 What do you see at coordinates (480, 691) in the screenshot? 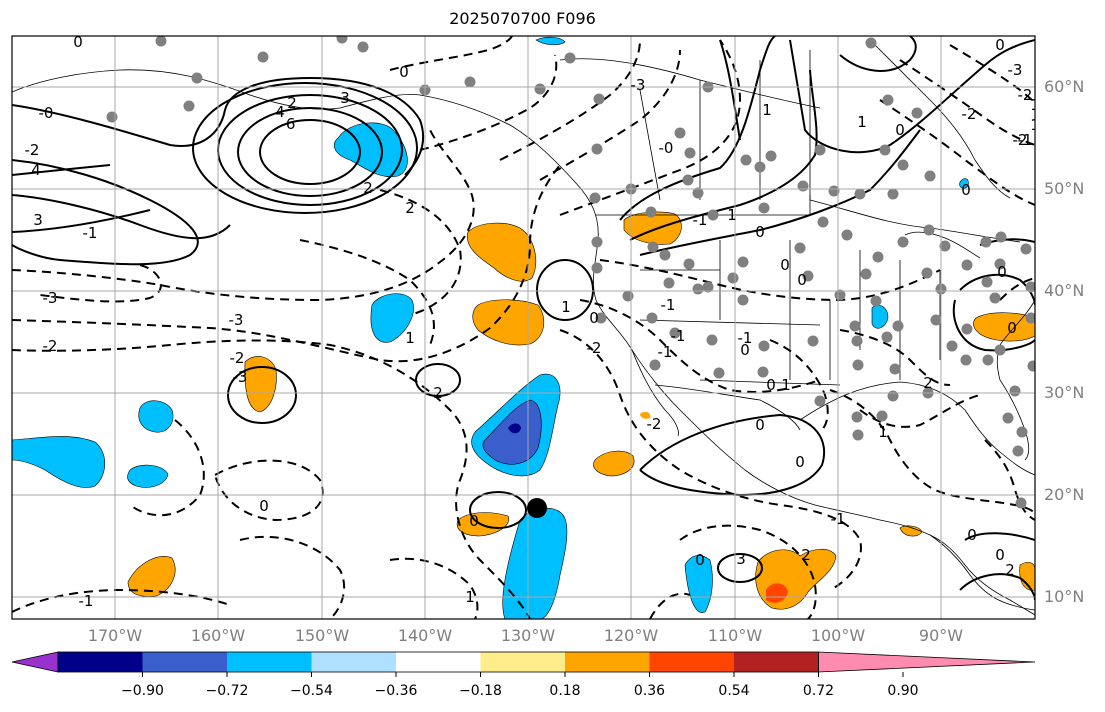
I see `colorbar-tick-label: −0.18` at bounding box center [480, 691].